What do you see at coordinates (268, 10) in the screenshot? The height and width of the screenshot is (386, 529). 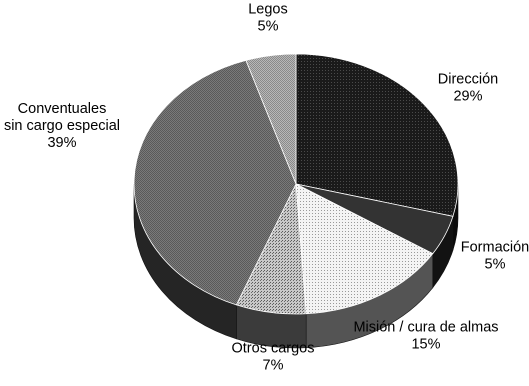 I see `slice-name: Legos` at bounding box center [268, 10].